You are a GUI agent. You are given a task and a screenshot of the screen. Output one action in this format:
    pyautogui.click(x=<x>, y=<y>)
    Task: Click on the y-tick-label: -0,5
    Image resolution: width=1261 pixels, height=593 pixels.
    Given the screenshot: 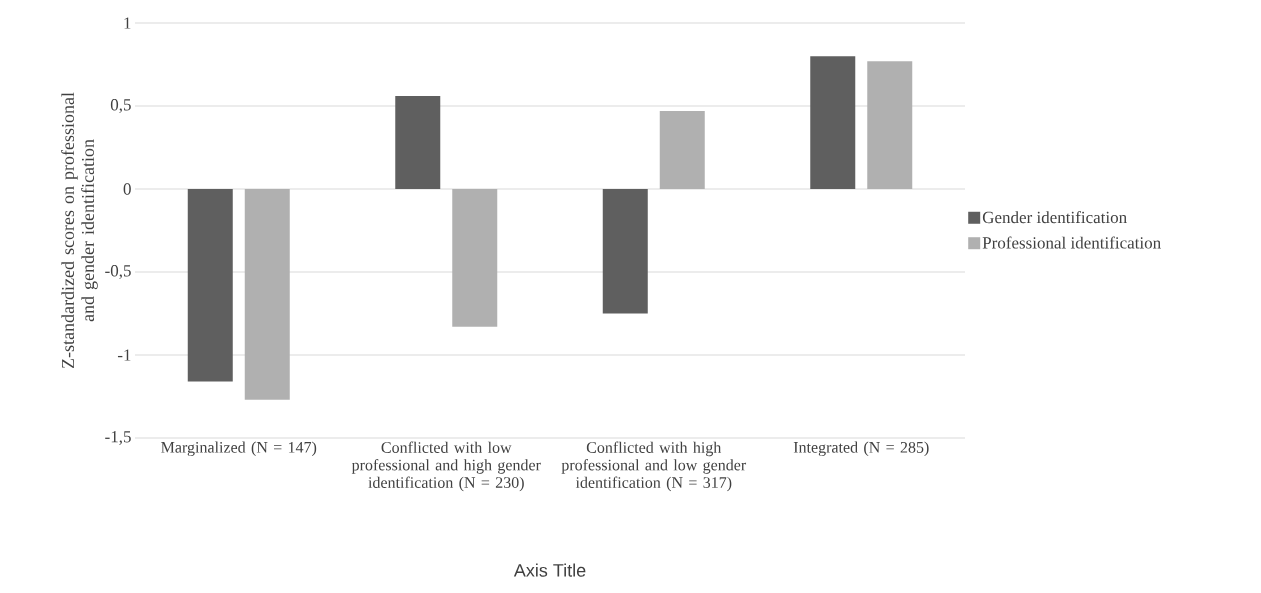 What is the action you would take?
    pyautogui.click(x=118, y=272)
    